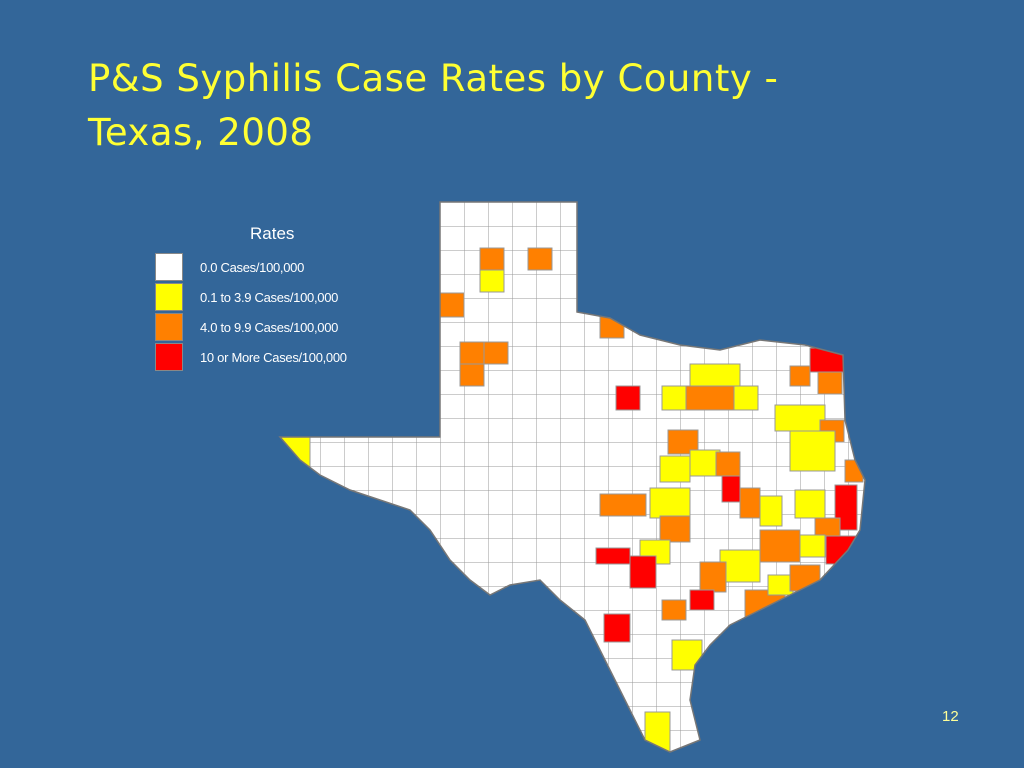 The image size is (1024, 768). I want to click on legend-item: 4.0 to 9.9 Cases/100,000, so click(246, 327).